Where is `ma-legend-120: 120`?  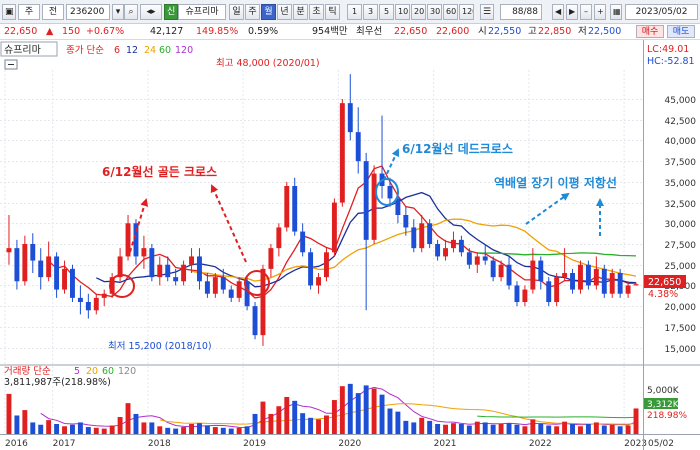
ma-legend-120: 120 is located at coordinates (184, 50).